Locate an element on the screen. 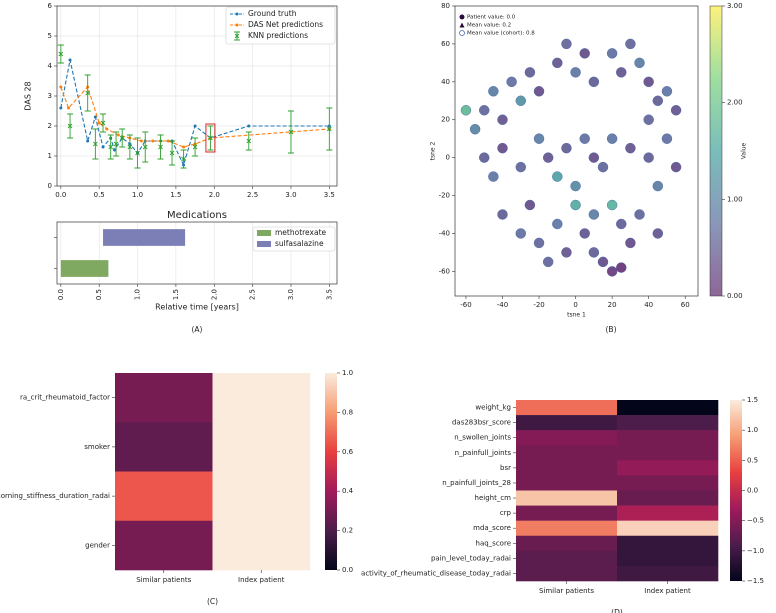 The image size is (776, 613). legend-label: Mean value (cohort): 0.8 is located at coordinates (501, 34).